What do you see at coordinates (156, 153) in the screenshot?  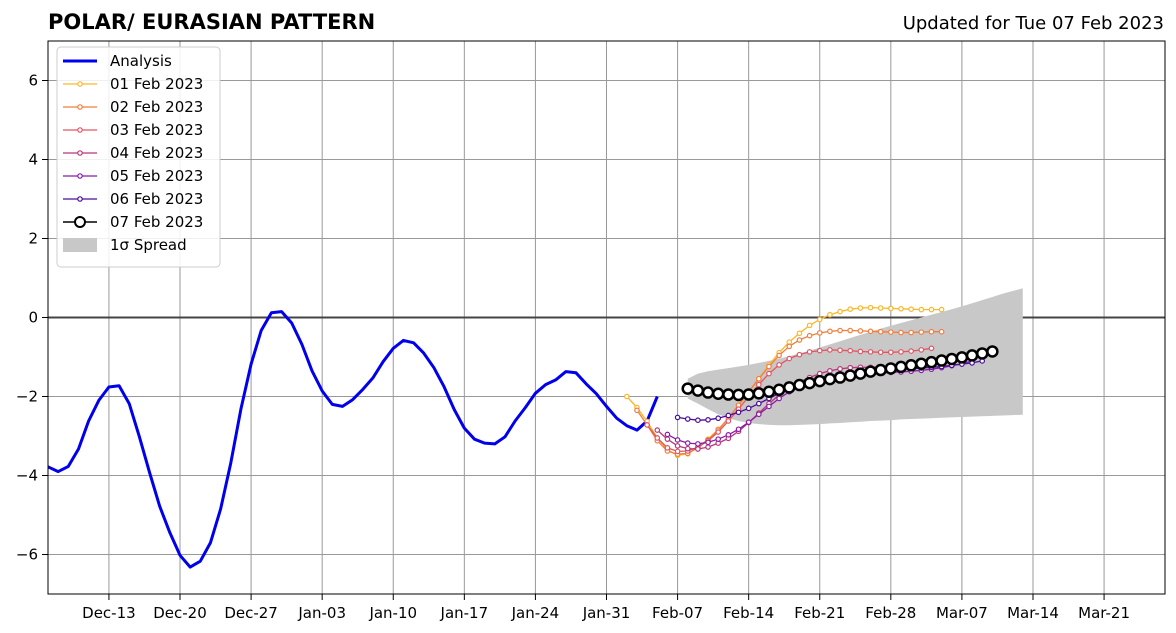 I see `legend-label: 04 Feb 2023` at bounding box center [156, 153].